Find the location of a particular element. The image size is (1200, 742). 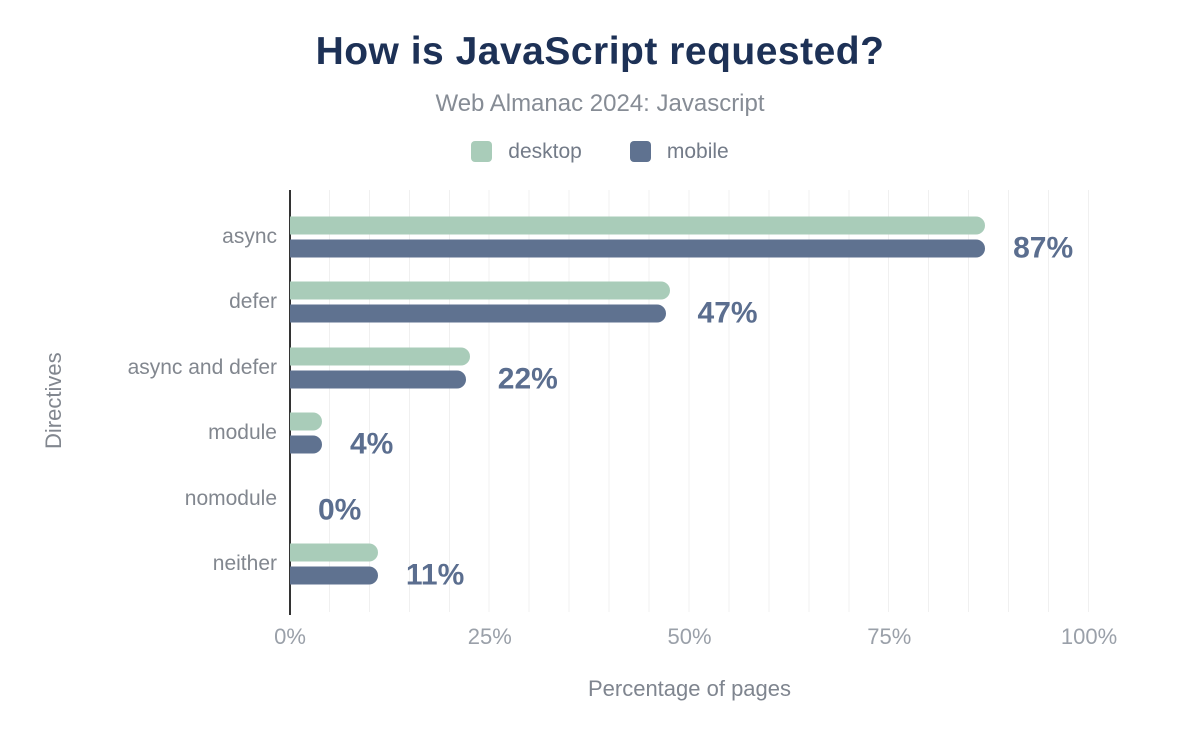

category-row: module 4% is located at coordinates (648, 434).